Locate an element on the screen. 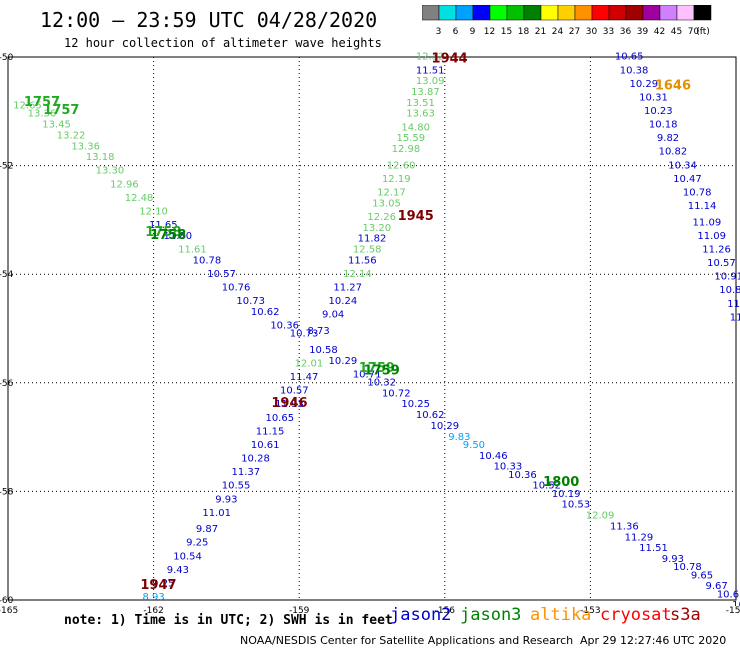 The width and height of the screenshot is (740, 650). wave-height-label: 9.87 is located at coordinates (207, 529).